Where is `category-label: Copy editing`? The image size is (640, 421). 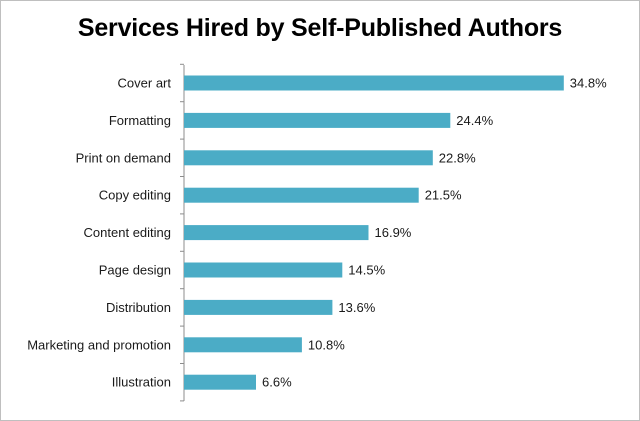
category-label: Copy editing is located at coordinates (135, 195).